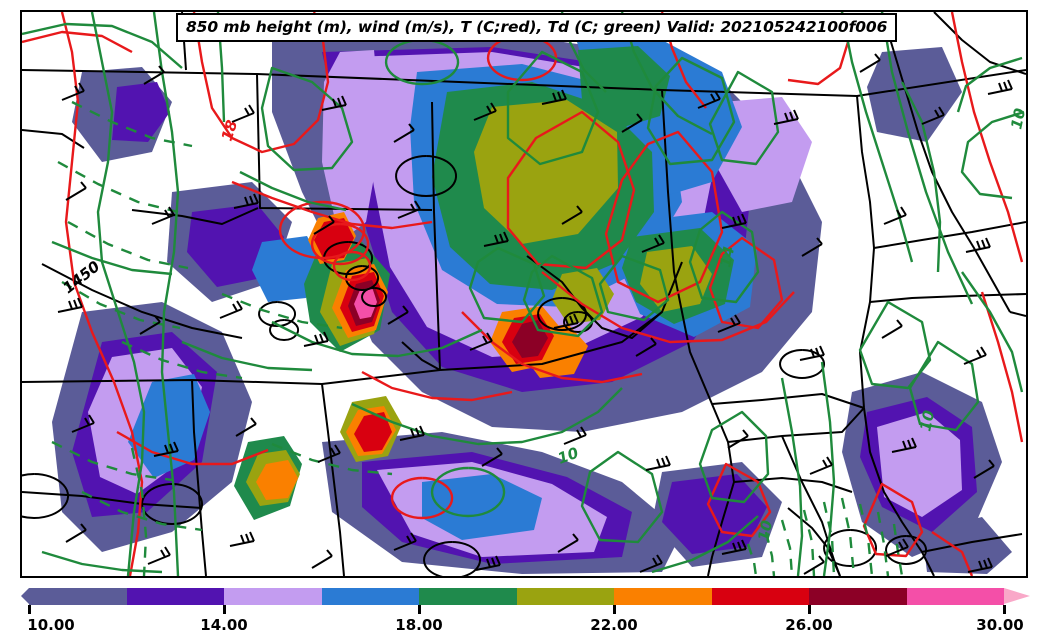  What do you see at coordinates (419, 625) in the screenshot?
I see `colorbar-tick-label-2: 18.00` at bounding box center [419, 625].